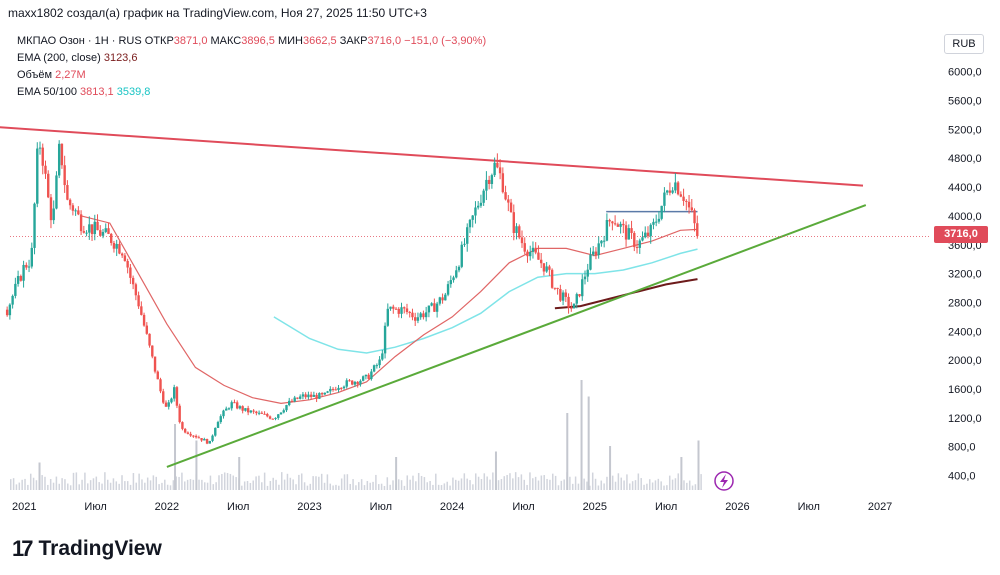  Describe the element at coordinates (251, 75) in the screenshot. I see `volume-row: Объём 2,27M` at that location.